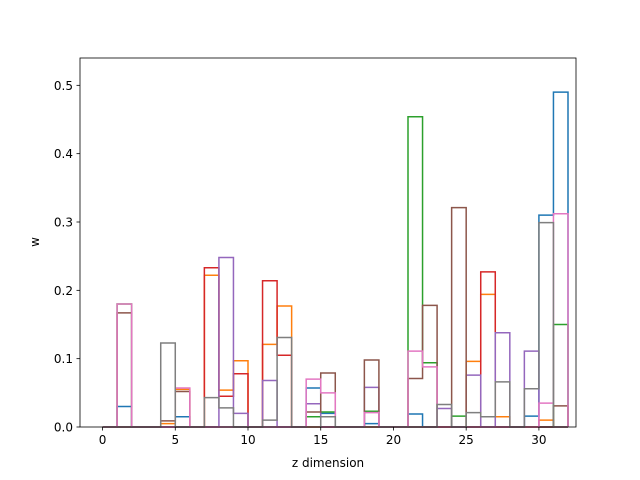 This screenshot has height=480, width=640. Describe the element at coordinates (63, 223) in the screenshot. I see `y-tick-label: 0.3` at that location.